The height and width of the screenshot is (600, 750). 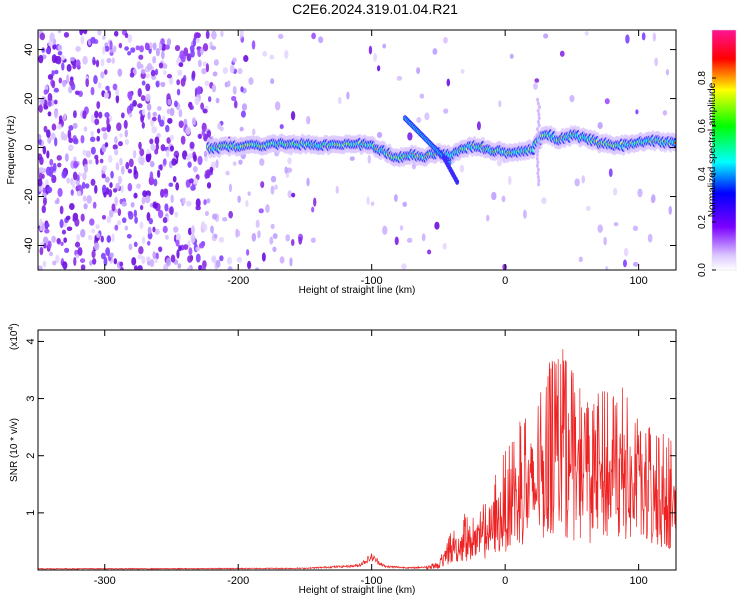 What do you see at coordinates (105, 281) in the screenshot?
I see `x-tick-label: -300` at bounding box center [105, 281].